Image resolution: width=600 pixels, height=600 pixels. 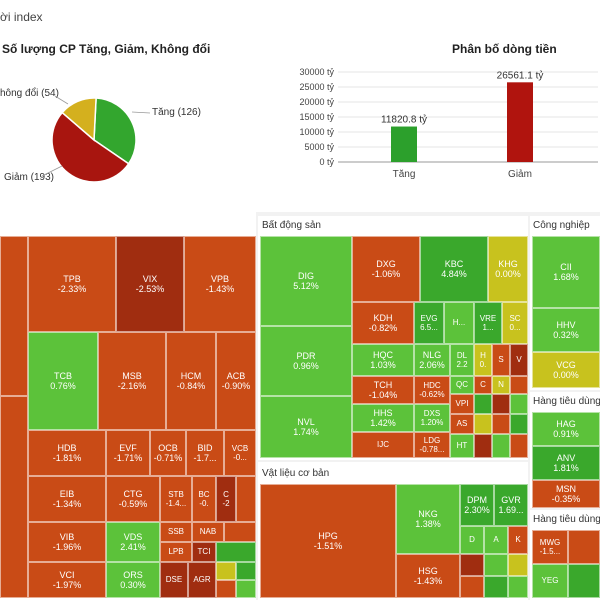 I want to click on cell-dse: DSE, so click(x=174, y=580).